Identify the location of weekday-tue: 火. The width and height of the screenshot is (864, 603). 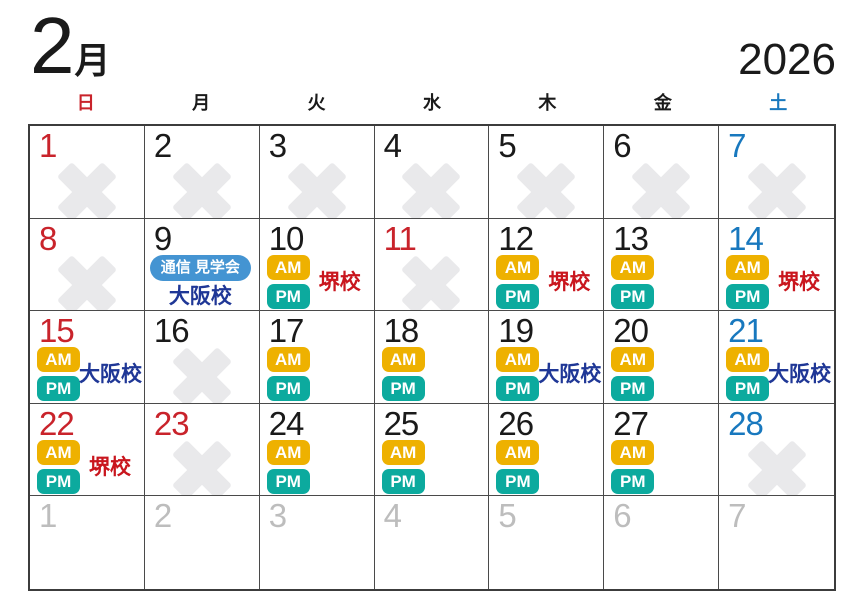
(316, 103).